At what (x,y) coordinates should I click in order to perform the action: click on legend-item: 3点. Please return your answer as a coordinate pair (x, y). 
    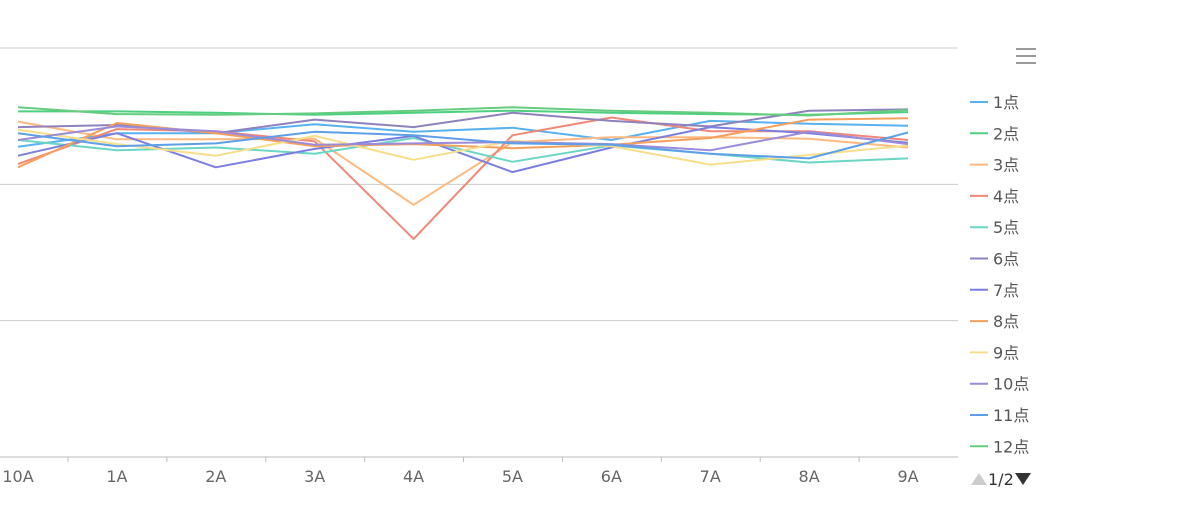
    Looking at the image, I should click on (994, 165).